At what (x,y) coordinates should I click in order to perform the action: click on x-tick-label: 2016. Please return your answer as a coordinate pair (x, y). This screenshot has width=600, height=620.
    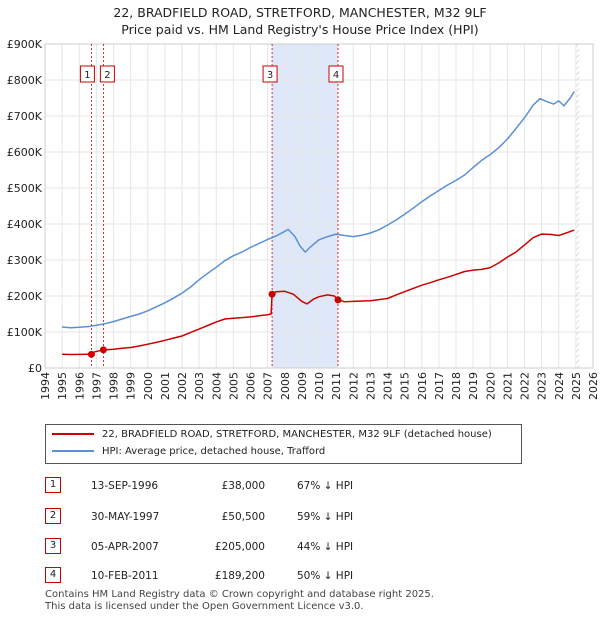
    Looking at the image, I should click on (422, 386).